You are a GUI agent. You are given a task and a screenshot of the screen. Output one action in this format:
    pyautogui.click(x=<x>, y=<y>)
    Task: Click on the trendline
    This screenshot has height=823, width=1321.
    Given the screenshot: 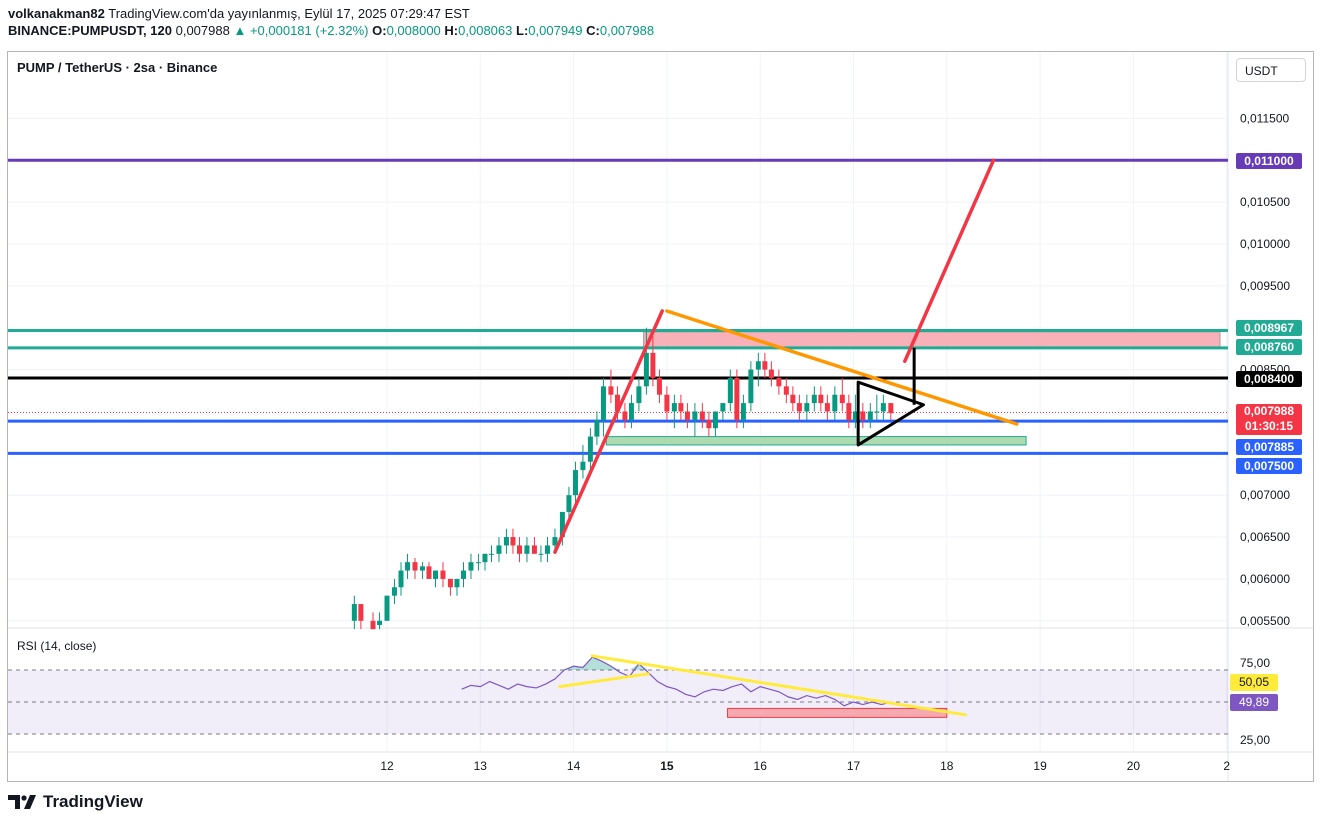 What is the action you would take?
    pyautogui.click(x=608, y=431)
    